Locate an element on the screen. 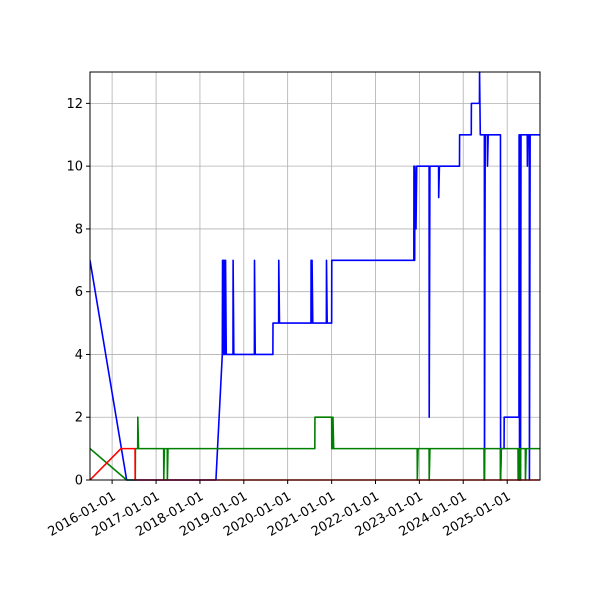  y-tick-label: 12 is located at coordinates (74, 104).